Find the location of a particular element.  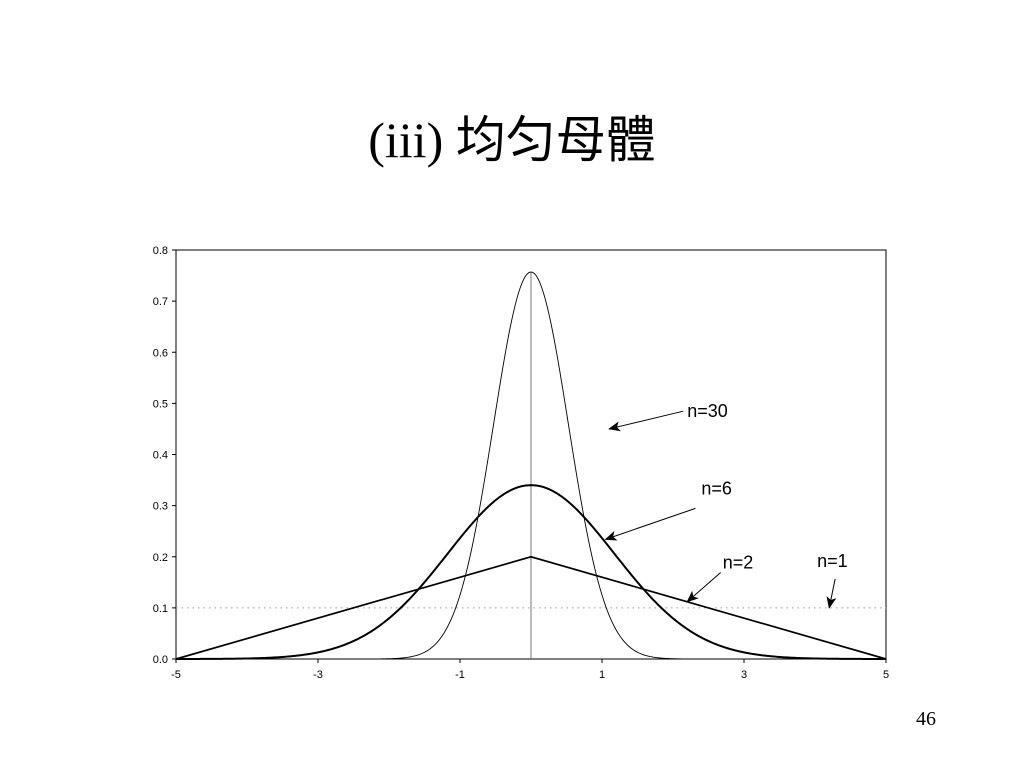

series-n-2-line is located at coordinates (531, 607).